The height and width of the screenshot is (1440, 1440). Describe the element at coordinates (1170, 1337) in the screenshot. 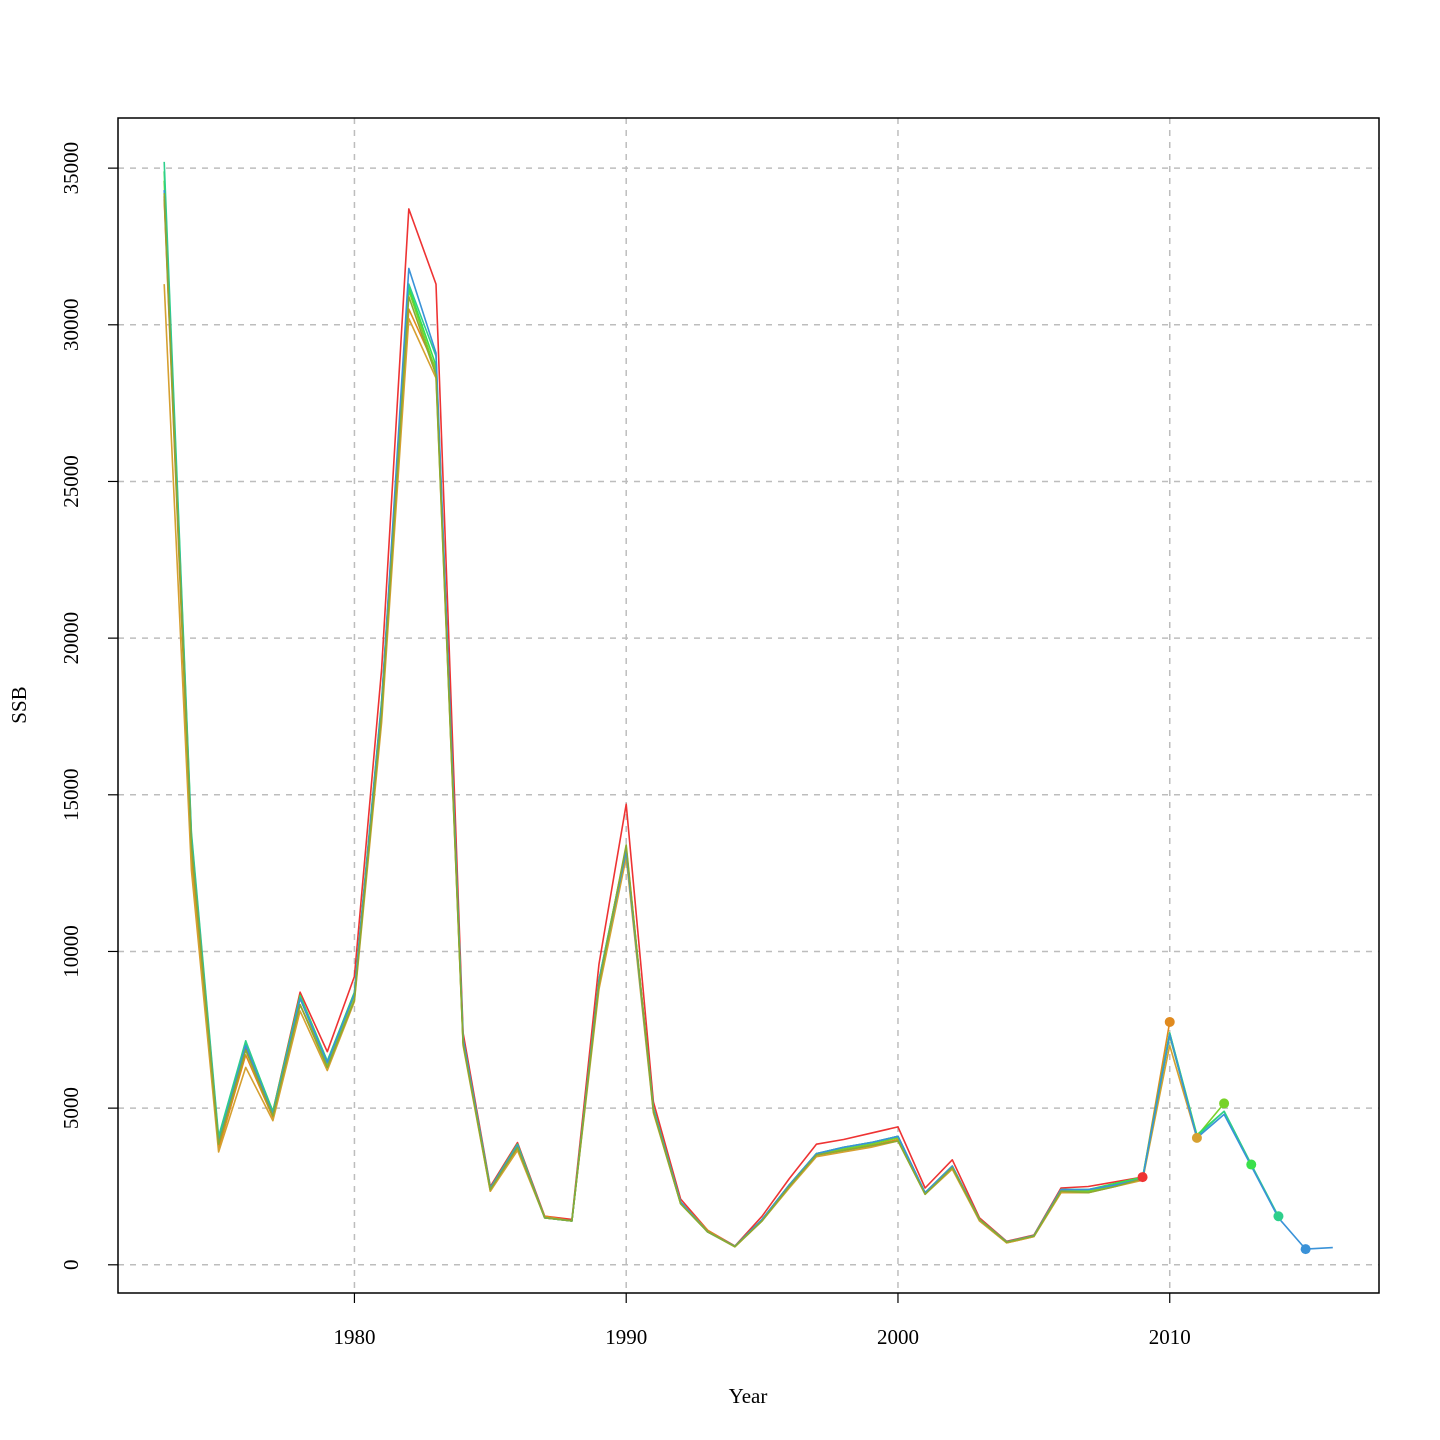

I see `x-tick-label: 2010` at that location.